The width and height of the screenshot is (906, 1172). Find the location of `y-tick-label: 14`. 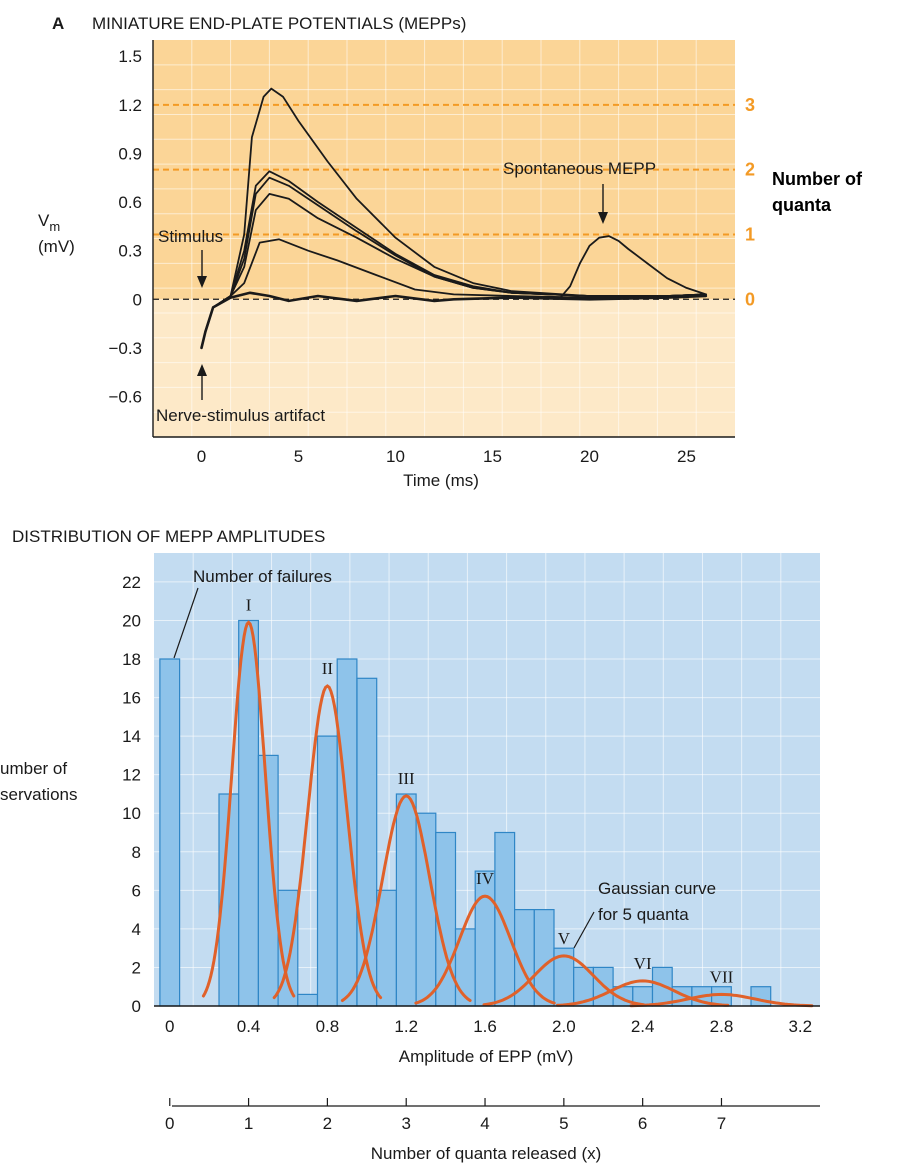

y-tick-label: 14 is located at coordinates (131, 736).